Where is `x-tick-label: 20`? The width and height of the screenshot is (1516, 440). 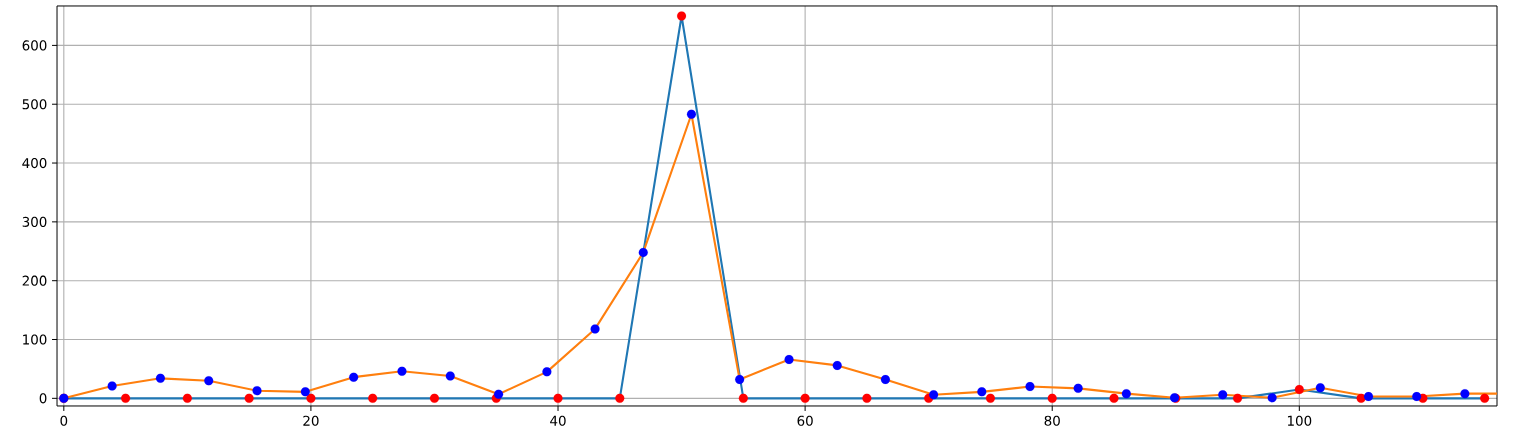 x-tick-label: 20 is located at coordinates (311, 420).